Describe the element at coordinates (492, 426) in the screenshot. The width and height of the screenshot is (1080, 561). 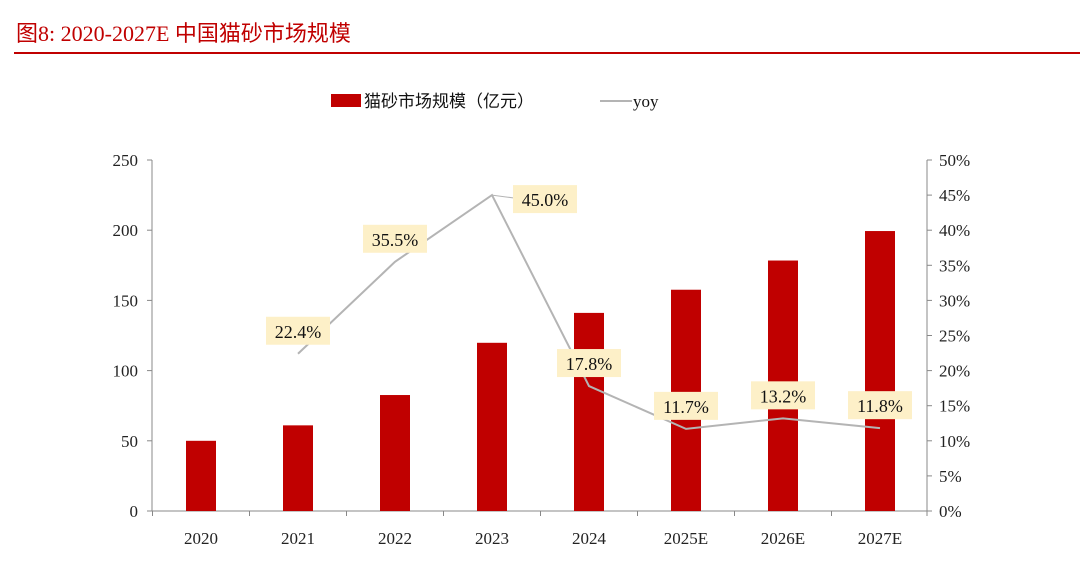
I see `bar-2023` at that location.